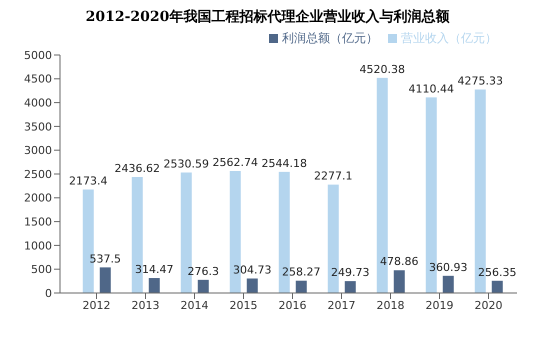 This screenshot has width=535, height=337. What do you see at coordinates (244, 305) in the screenshot?
I see `x-tick-label: 2015` at bounding box center [244, 305].